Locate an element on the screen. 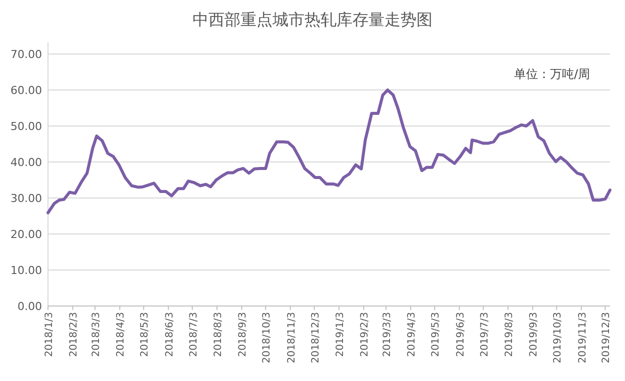 This screenshot has height=381, width=625. x-tick-label: 2018/3/3 is located at coordinates (96, 334).